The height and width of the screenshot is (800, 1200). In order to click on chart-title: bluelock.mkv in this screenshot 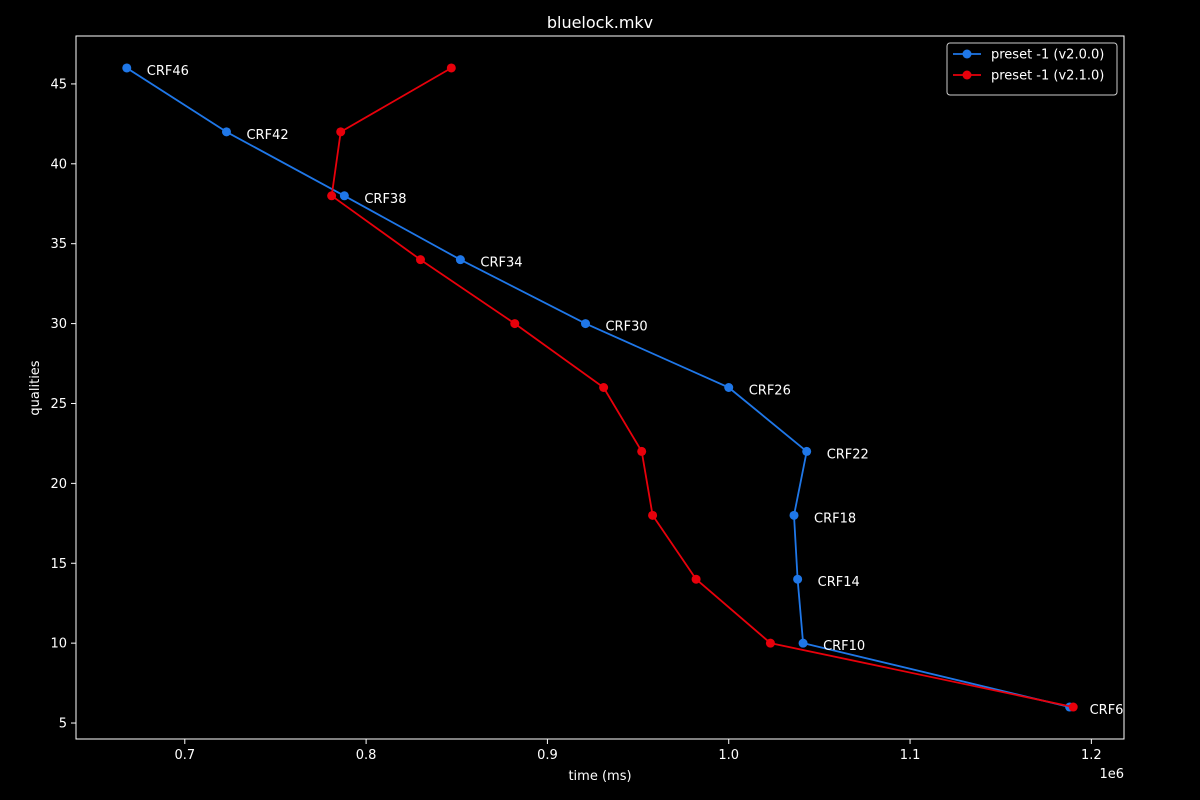, I will do `click(600, 22)`.